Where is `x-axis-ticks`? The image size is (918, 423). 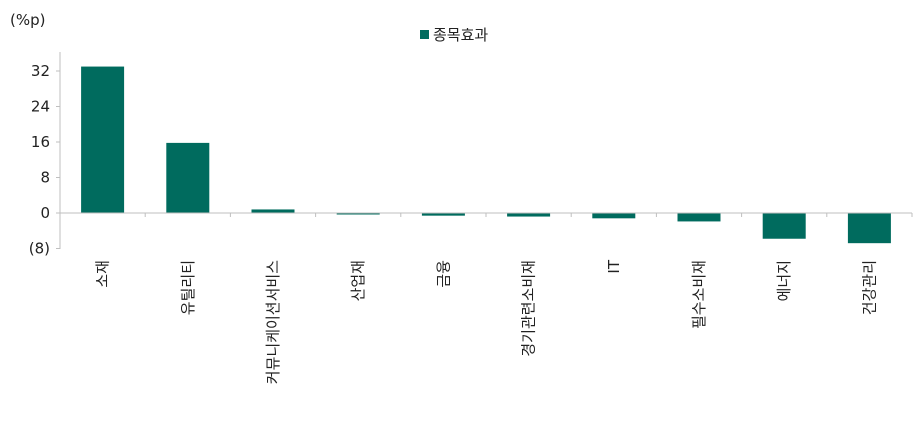 x-axis-ticks is located at coordinates (486, 215).